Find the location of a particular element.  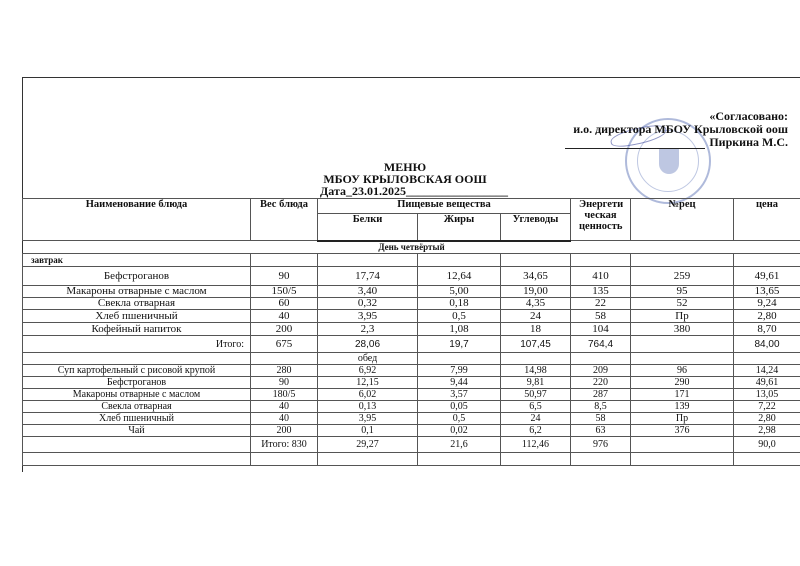

table-cell: 5,00 is located at coordinates (459, 291).